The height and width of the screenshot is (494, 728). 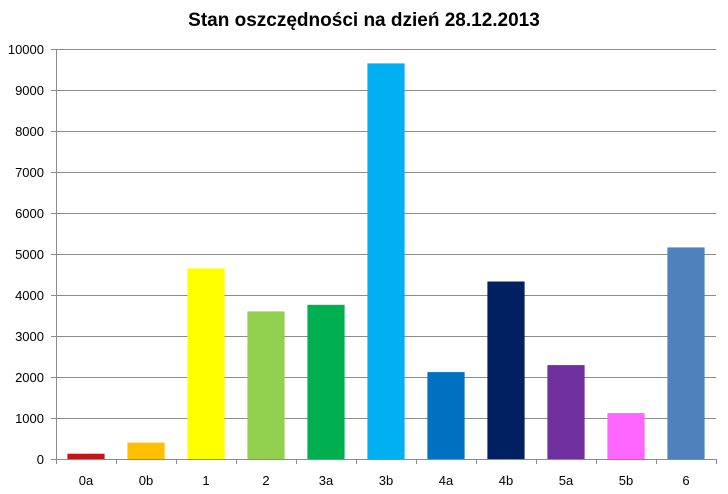 What do you see at coordinates (26, 49) in the screenshot?
I see `y-tick-label: 10000` at bounding box center [26, 49].